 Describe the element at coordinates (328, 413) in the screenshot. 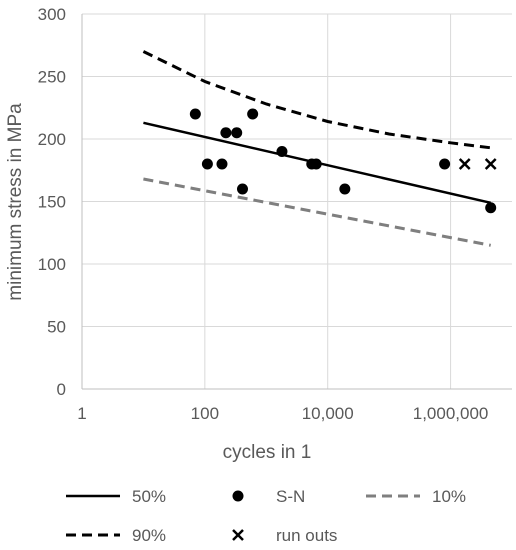

I see `x-tick-label: 10,000` at that location.